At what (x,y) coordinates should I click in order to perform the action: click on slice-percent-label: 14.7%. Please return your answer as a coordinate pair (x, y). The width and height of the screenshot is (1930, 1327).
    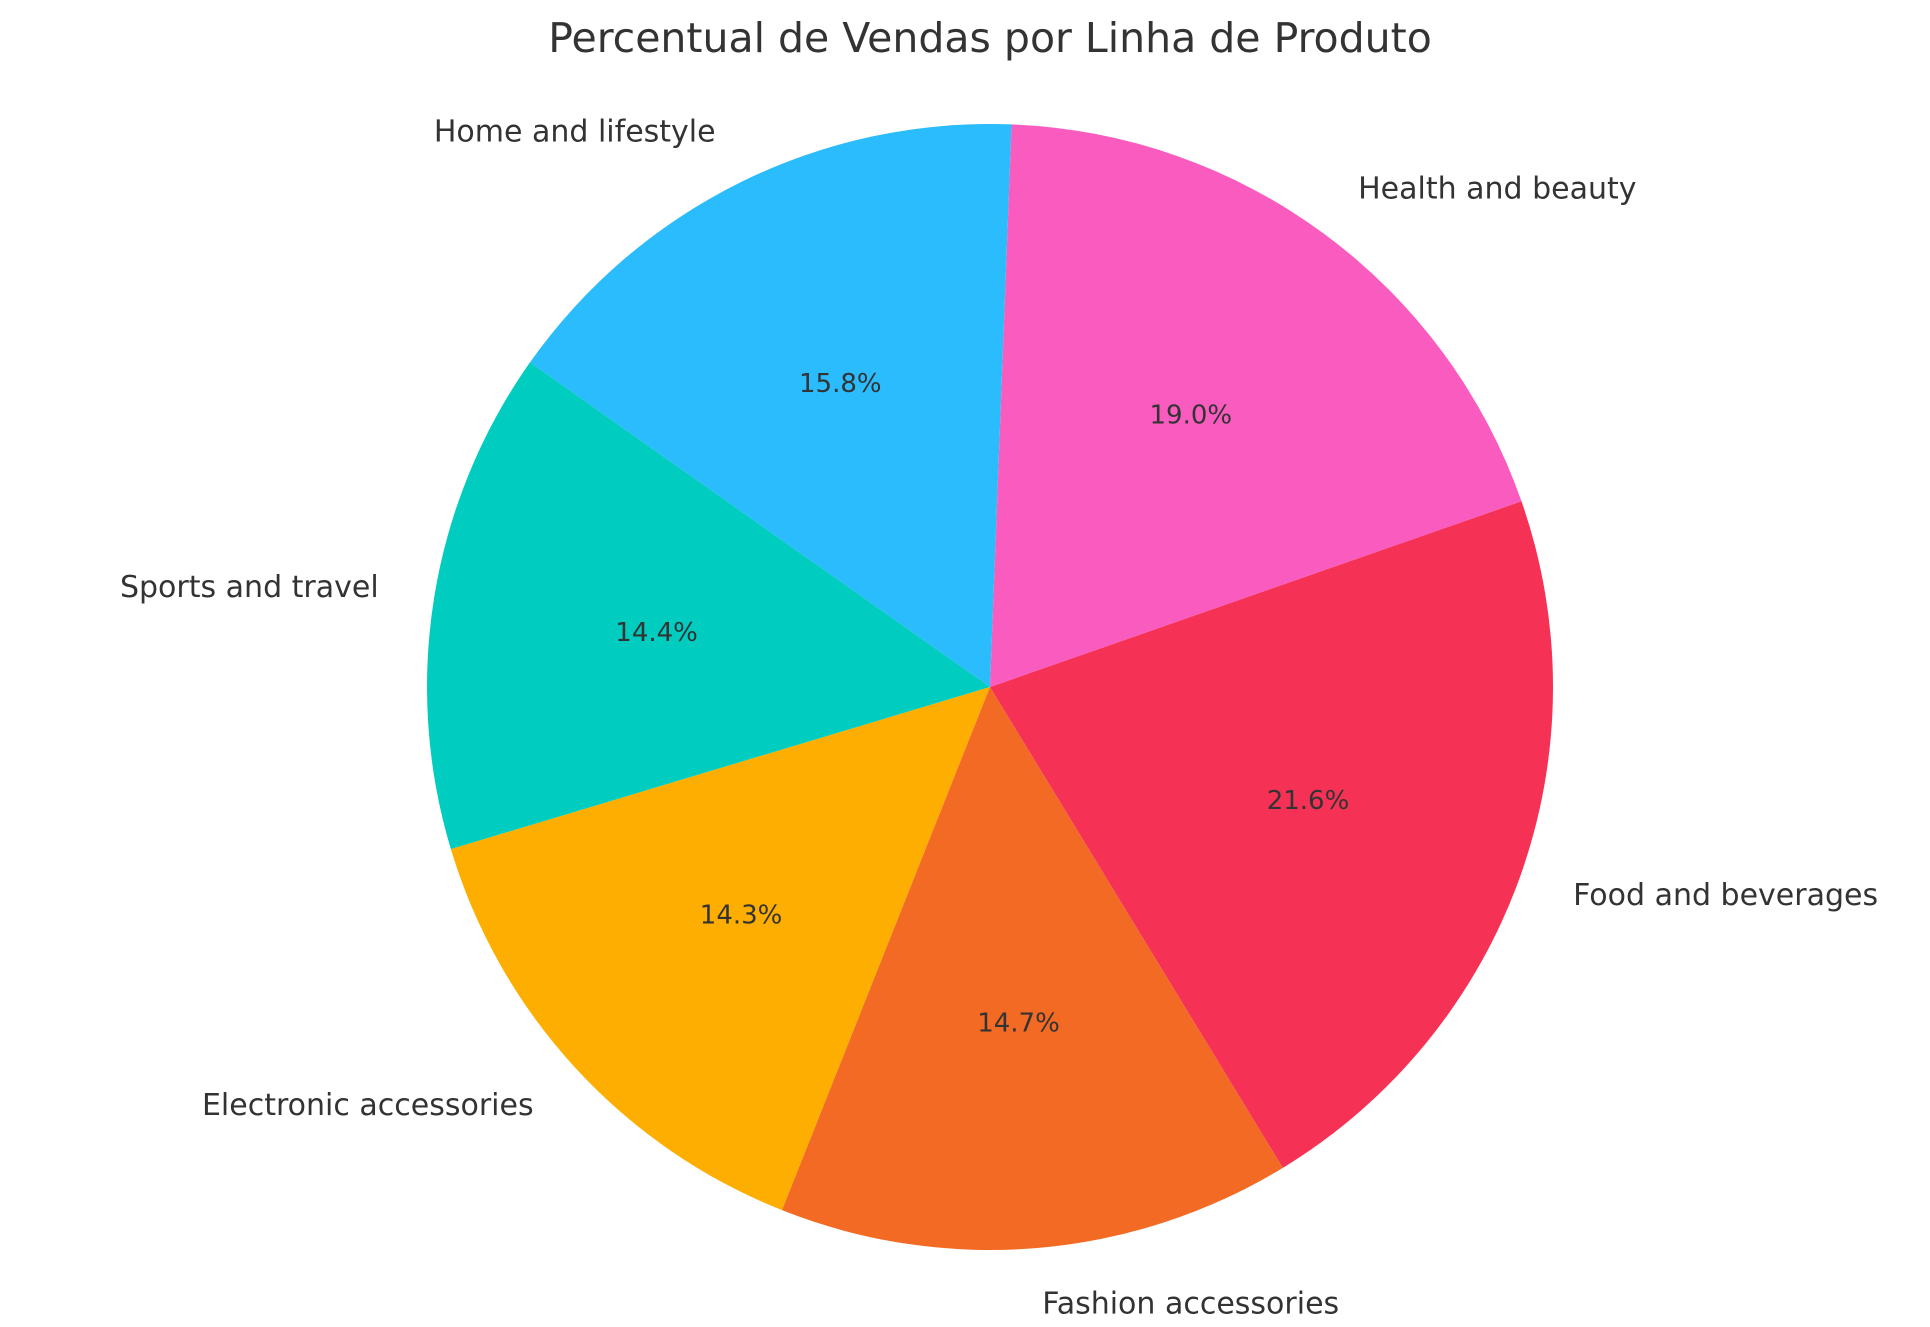
    Looking at the image, I should click on (1018, 1024).